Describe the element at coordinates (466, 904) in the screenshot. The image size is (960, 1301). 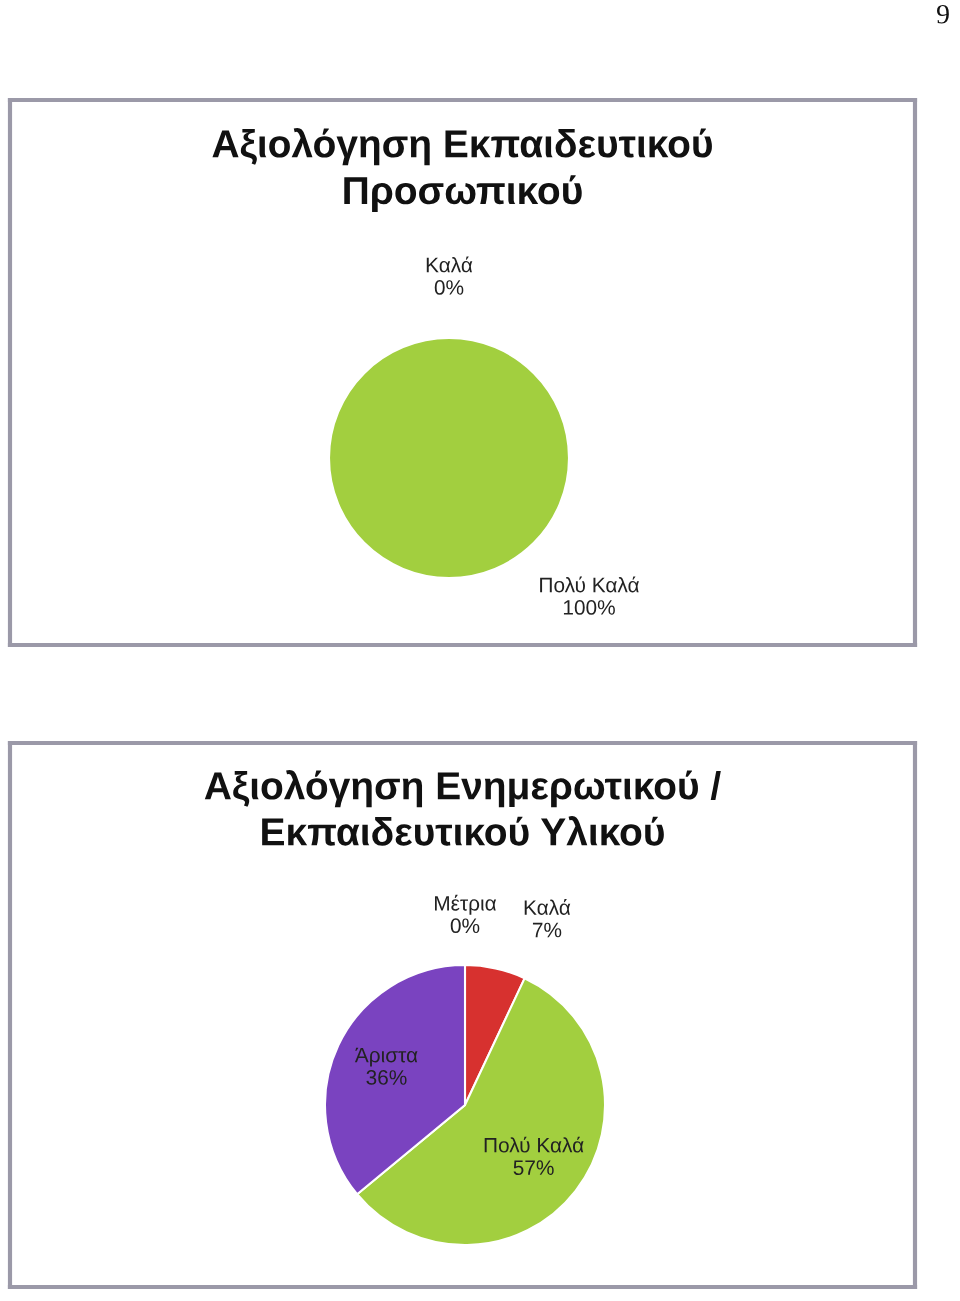
I see `category-label: Μέτρια` at that location.